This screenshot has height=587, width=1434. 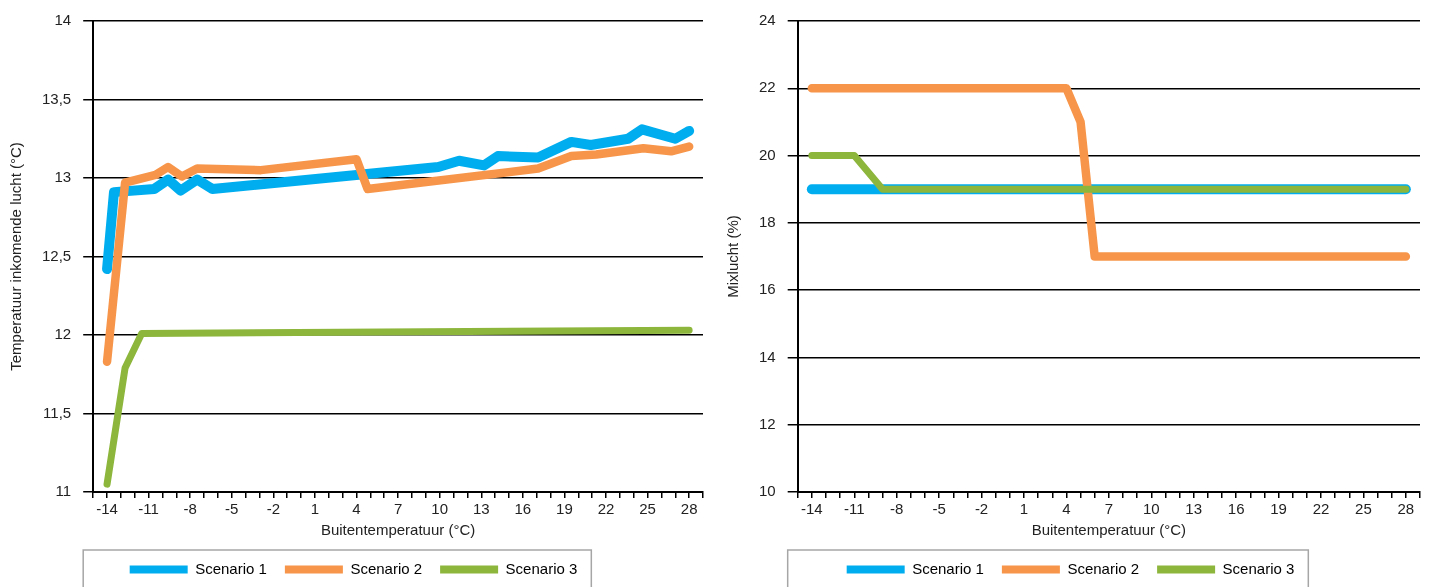 I want to click on y-tick-label: 12,5, so click(x=56, y=255).